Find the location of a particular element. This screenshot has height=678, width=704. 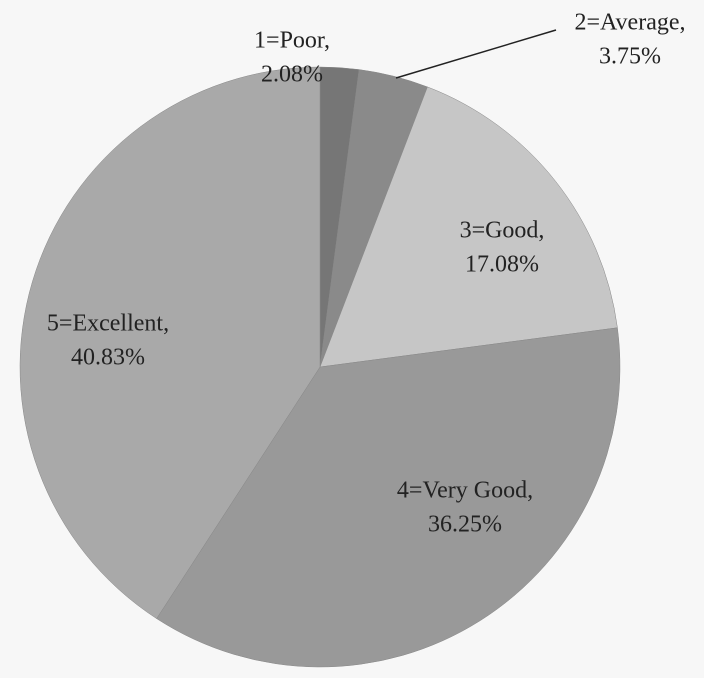

slice-value-label: 2.08% is located at coordinates (292, 75).